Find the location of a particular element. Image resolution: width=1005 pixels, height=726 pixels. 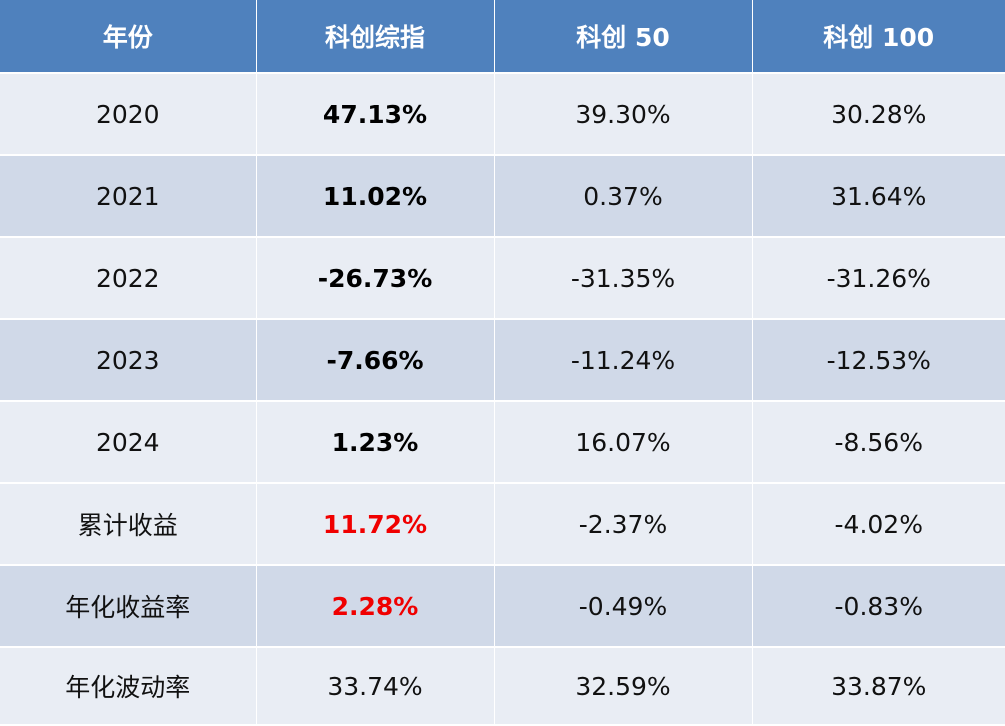

header-year: 年份 is located at coordinates (128, 37).